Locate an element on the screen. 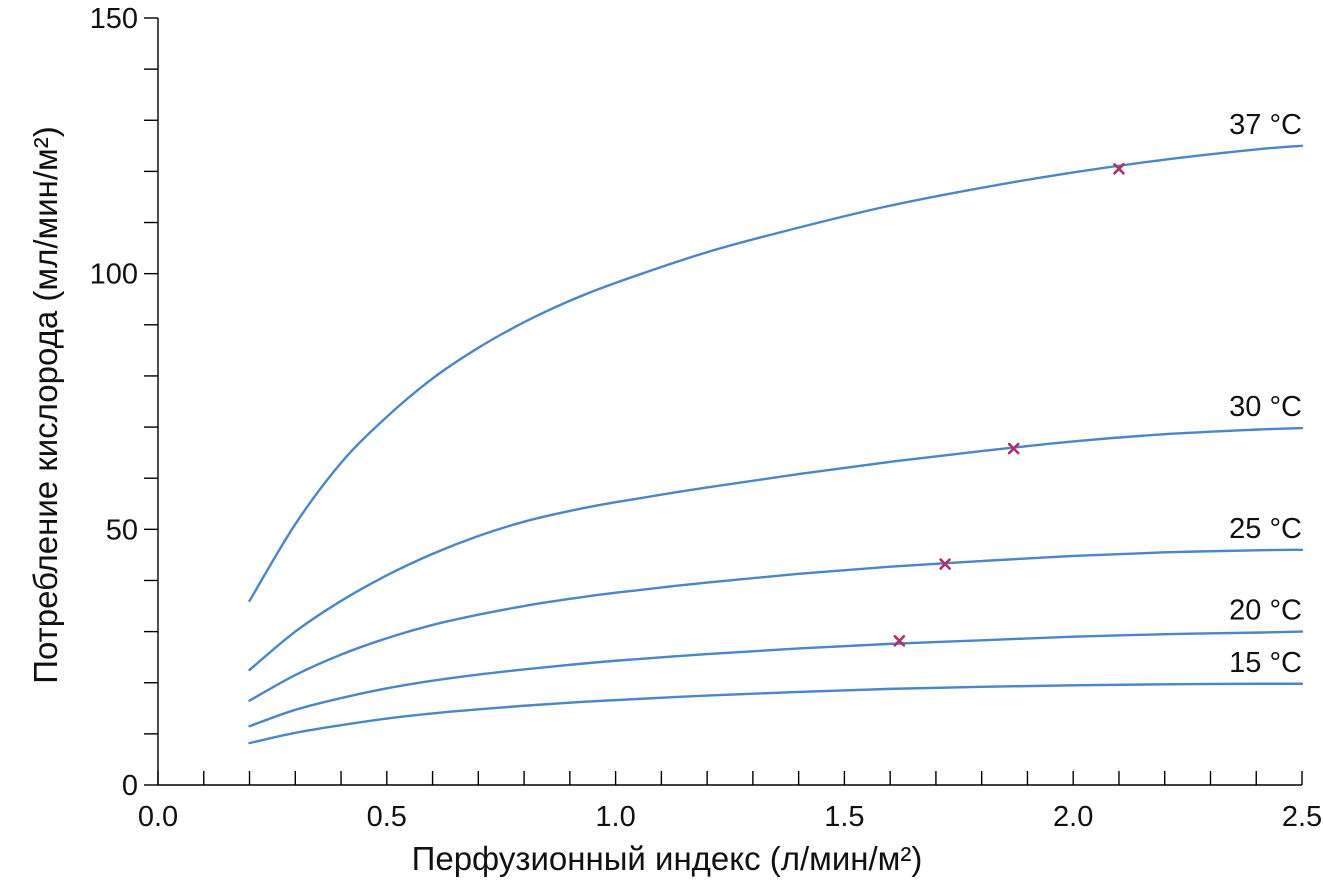  series-label: 37 °C is located at coordinates (1265, 125).